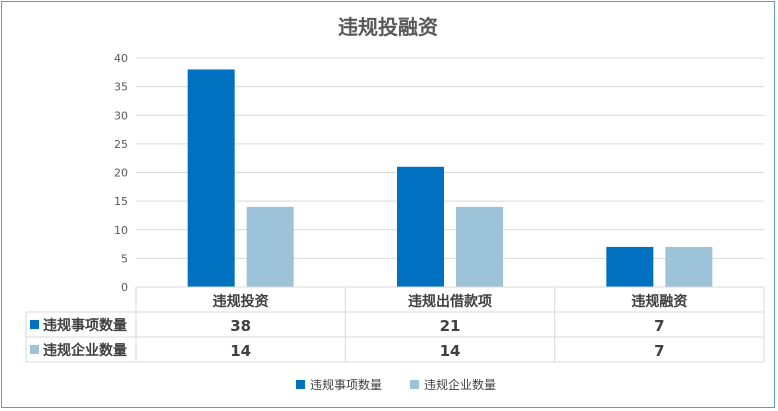  I want to click on chart-title: 违规投融资, so click(388, 27).